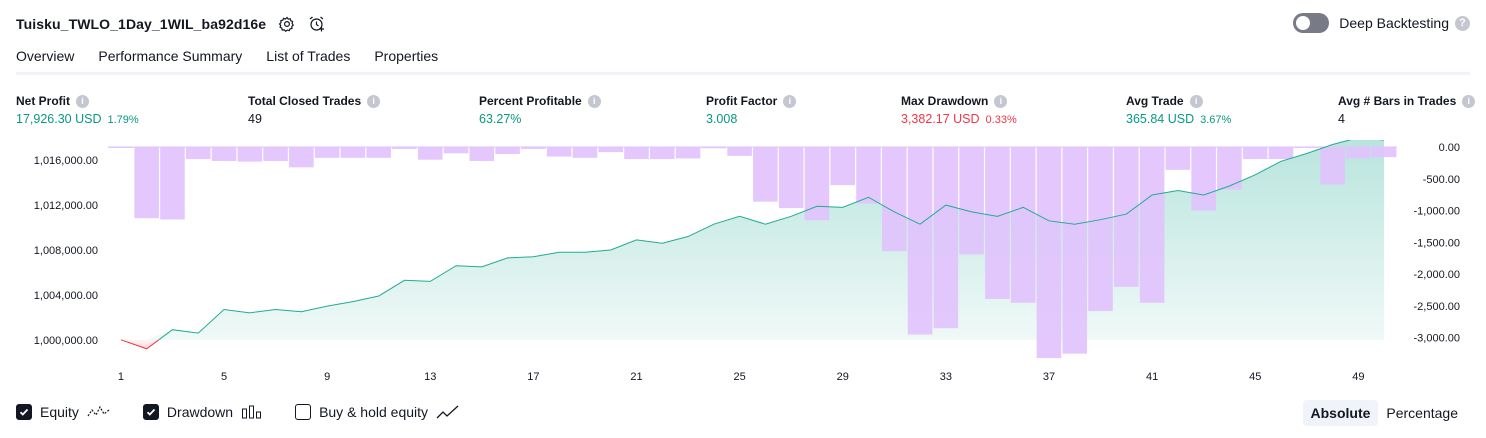 This screenshot has height=438, width=1486. Describe the element at coordinates (1340, 413) in the screenshot. I see `absolute-button: Absolute` at that location.